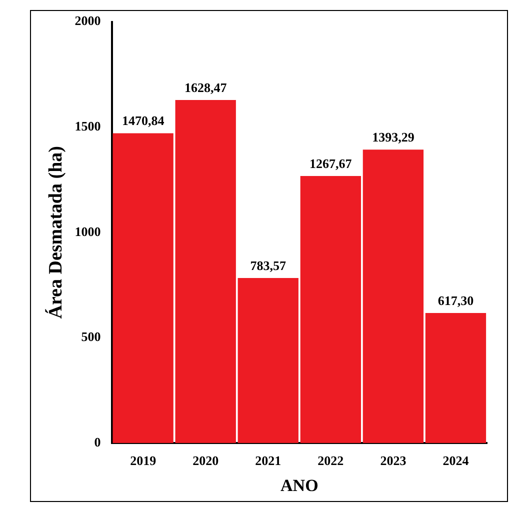 The image size is (512, 505). I want to click on x-tick-label: 2019, so click(143, 460).